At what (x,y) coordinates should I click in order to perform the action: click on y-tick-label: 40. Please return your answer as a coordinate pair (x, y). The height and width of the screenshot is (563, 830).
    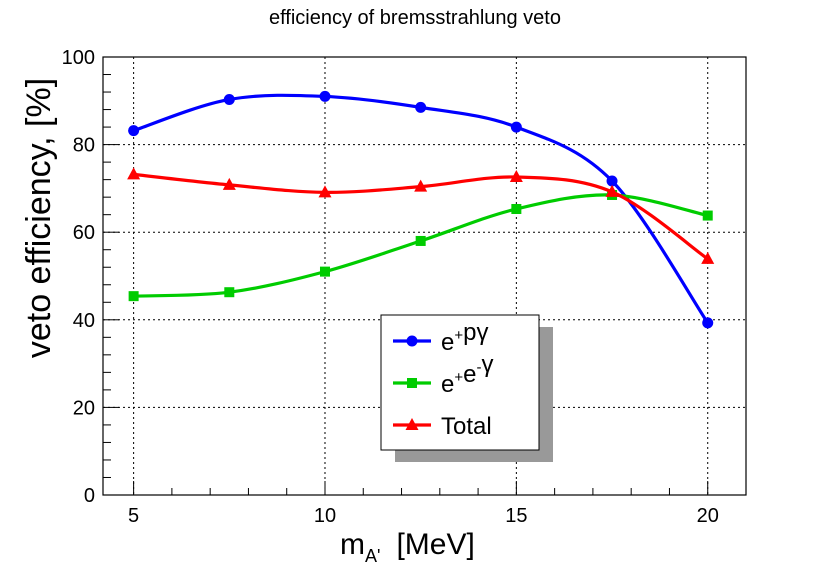
    Looking at the image, I should click on (84, 321).